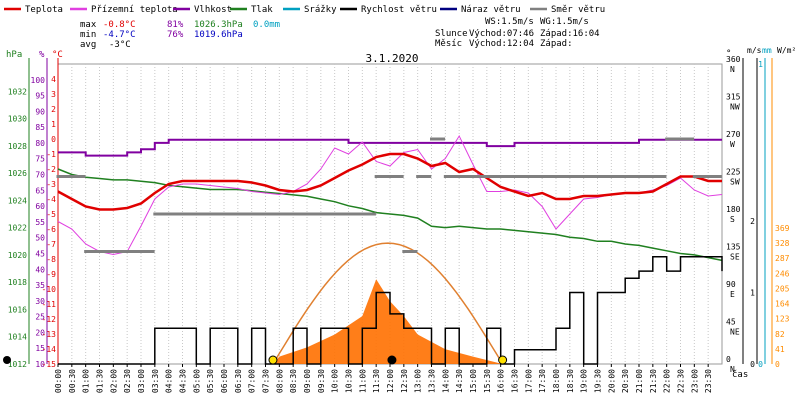 The image size is (800, 400). Describe the element at coordinates (49, 334) in the screenshot. I see `temperature-tick-label: -13` at that location.